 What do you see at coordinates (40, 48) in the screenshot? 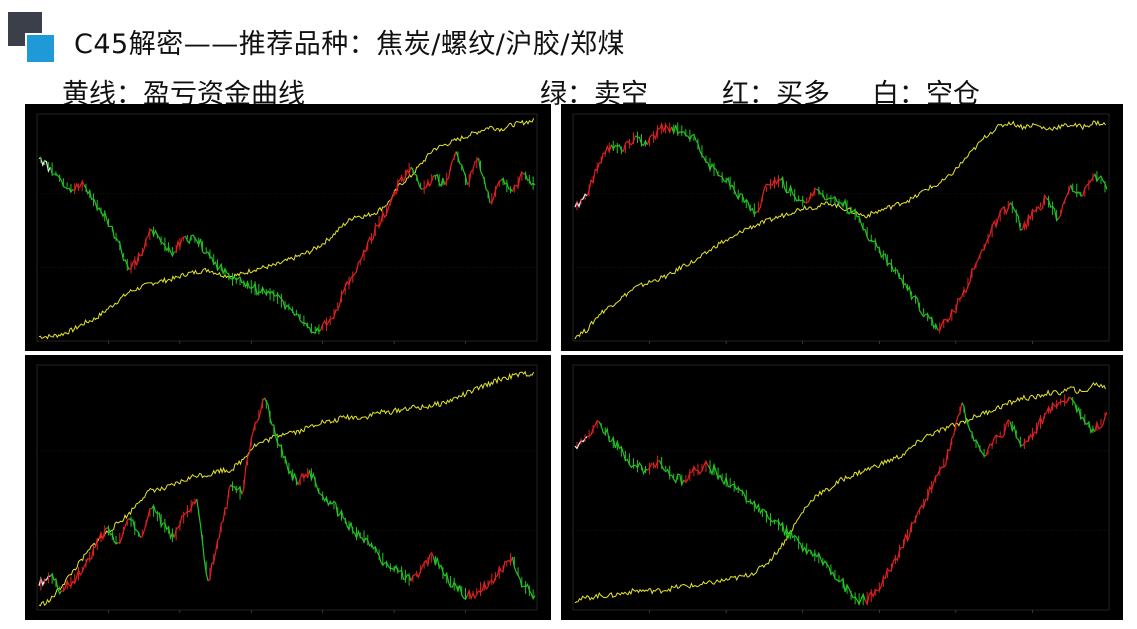
I see `logo-blue-square` at bounding box center [40, 48].